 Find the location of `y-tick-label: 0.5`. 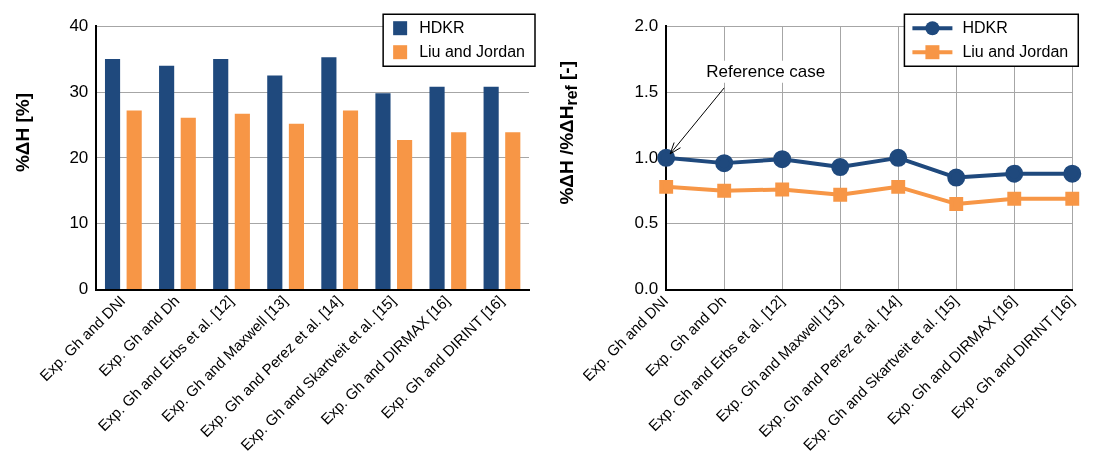

y-tick-label: 0.5 is located at coordinates (646, 223).